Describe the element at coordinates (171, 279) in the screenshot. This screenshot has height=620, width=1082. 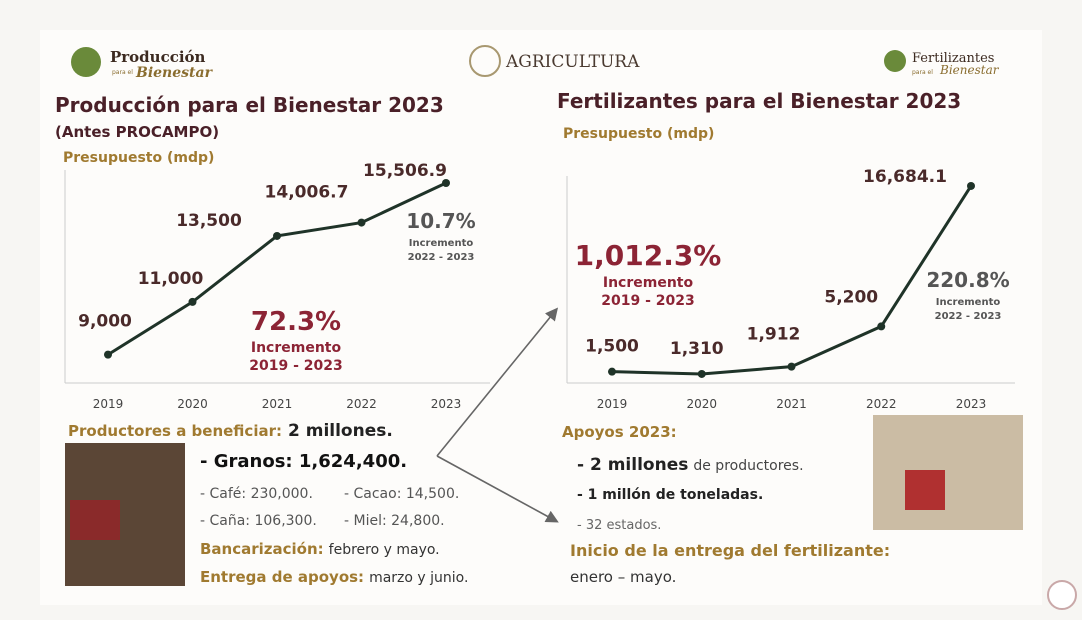
I see `value-label: 11,000` at that location.